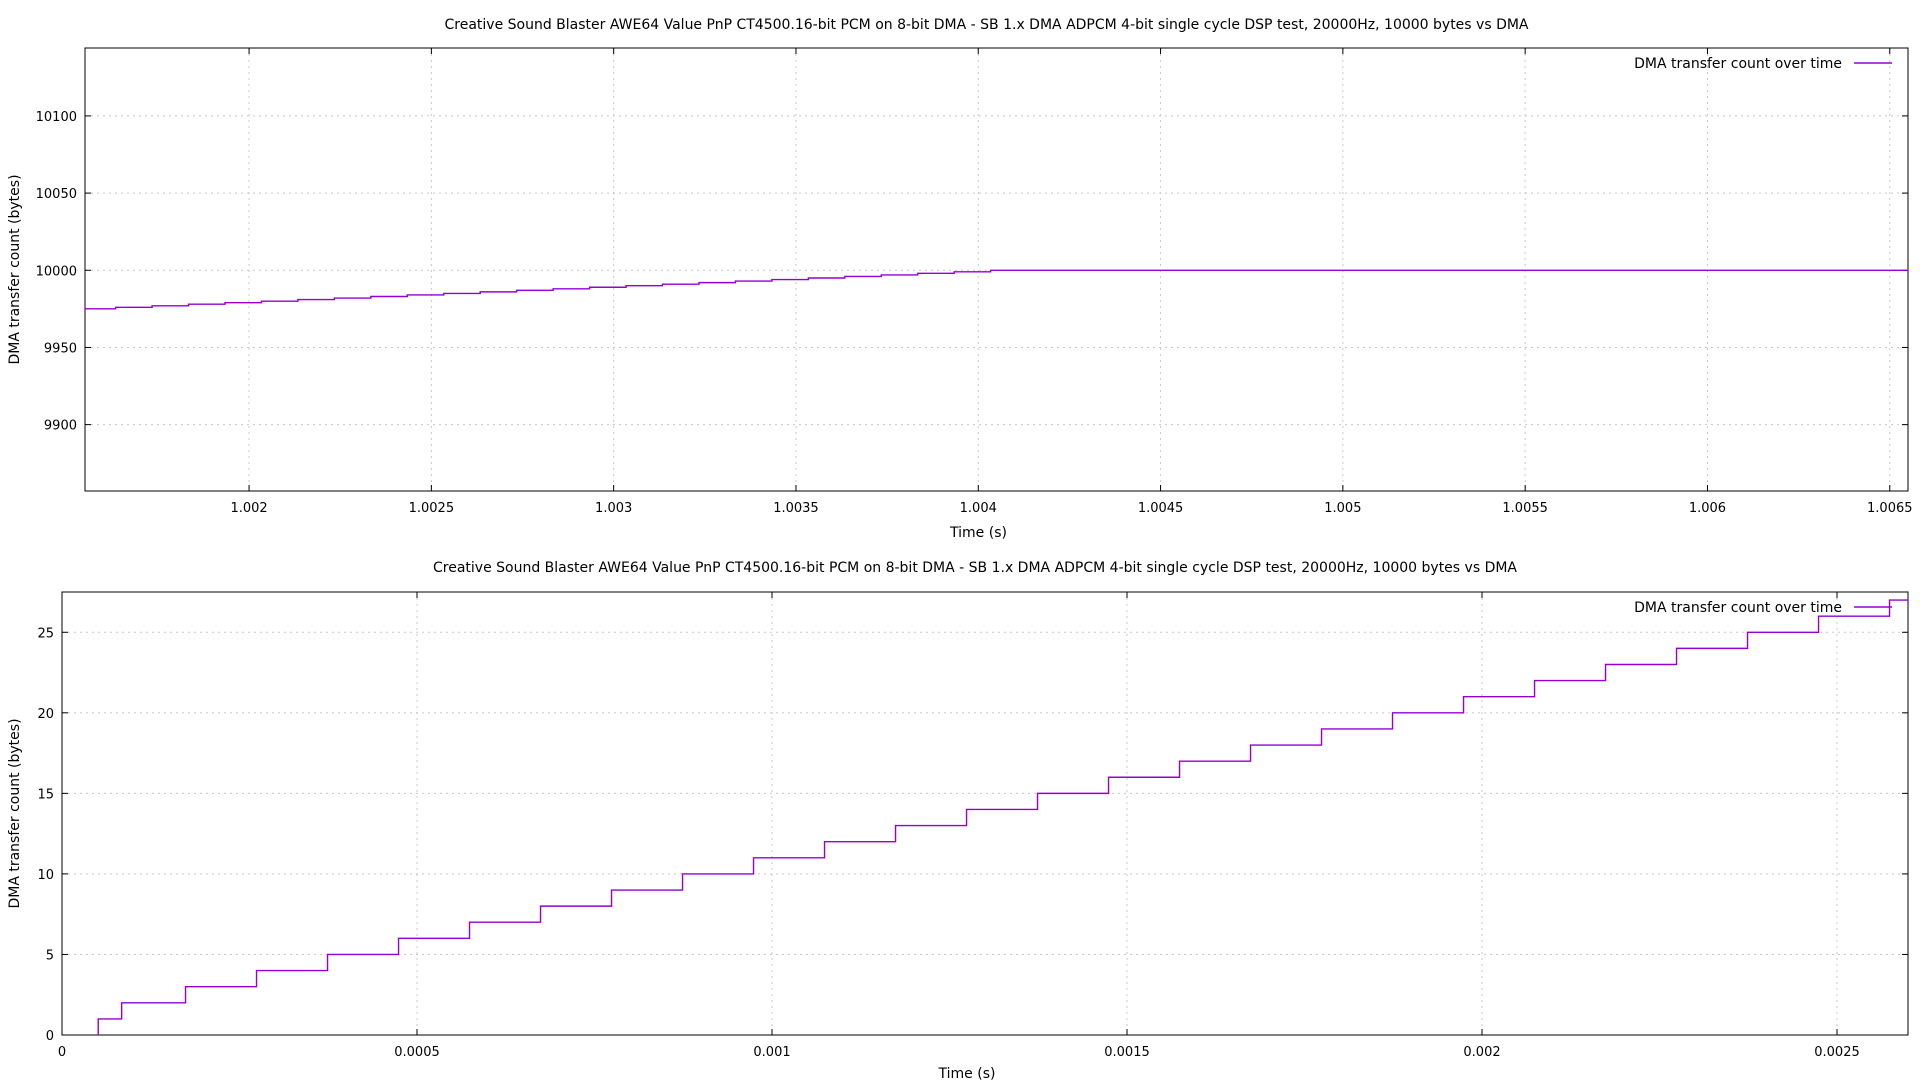  I want to click on x-tick-label: 1.002, so click(248, 508).